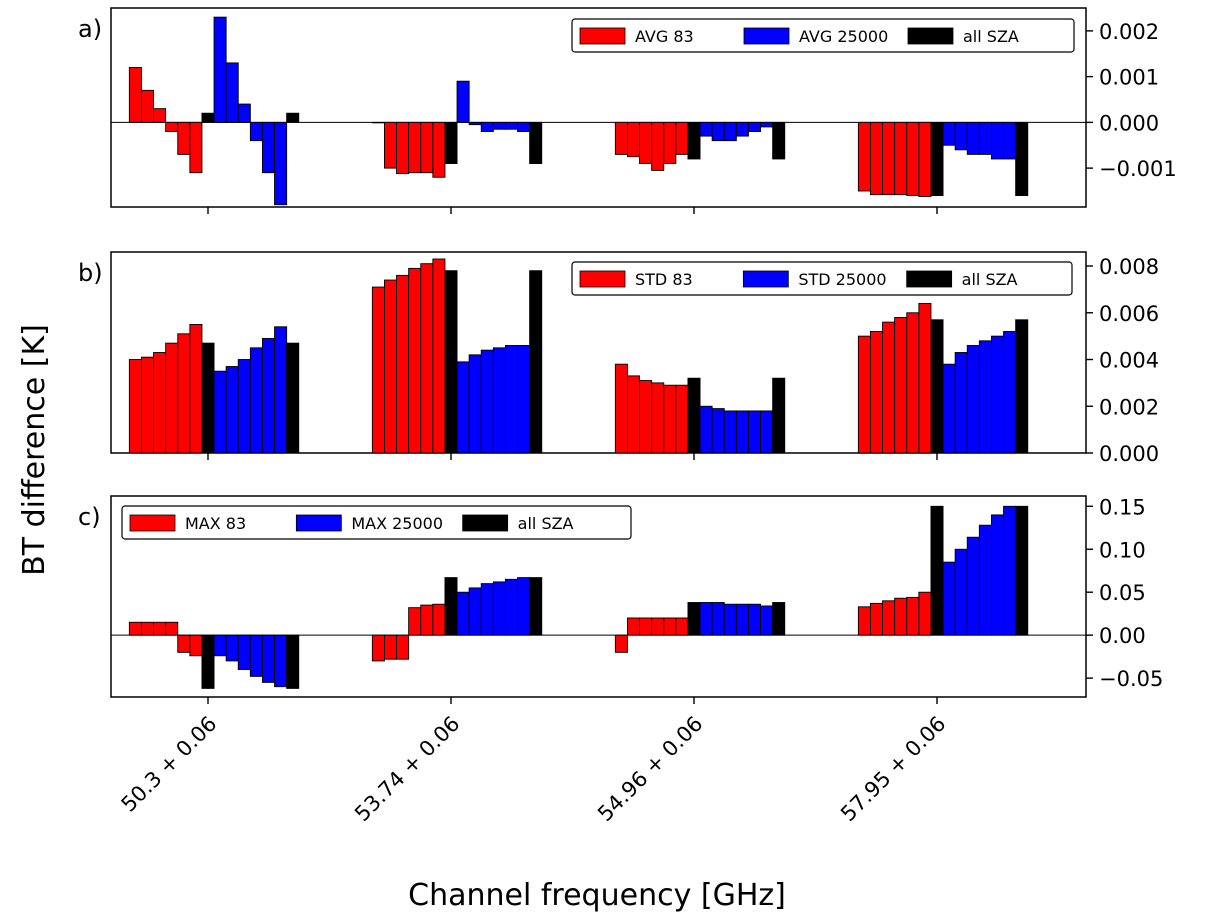 This screenshot has width=1210, height=916. I want to click on panel-label: b), so click(90, 273).